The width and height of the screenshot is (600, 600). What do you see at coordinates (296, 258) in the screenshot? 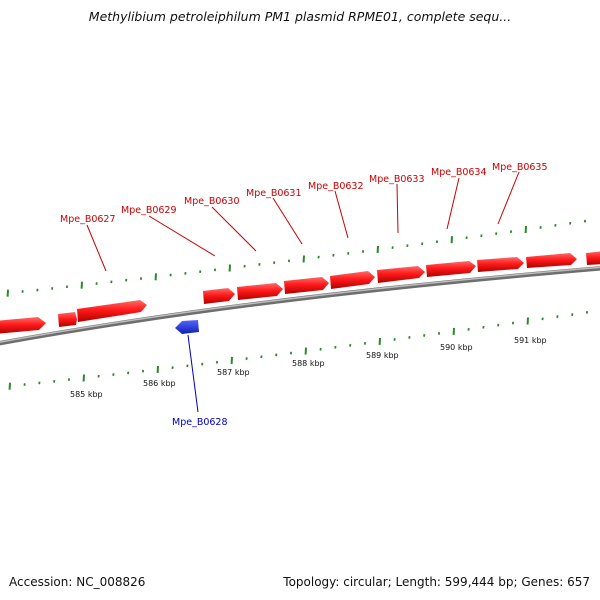
I see `upper-tick-ruler` at bounding box center [296, 258].